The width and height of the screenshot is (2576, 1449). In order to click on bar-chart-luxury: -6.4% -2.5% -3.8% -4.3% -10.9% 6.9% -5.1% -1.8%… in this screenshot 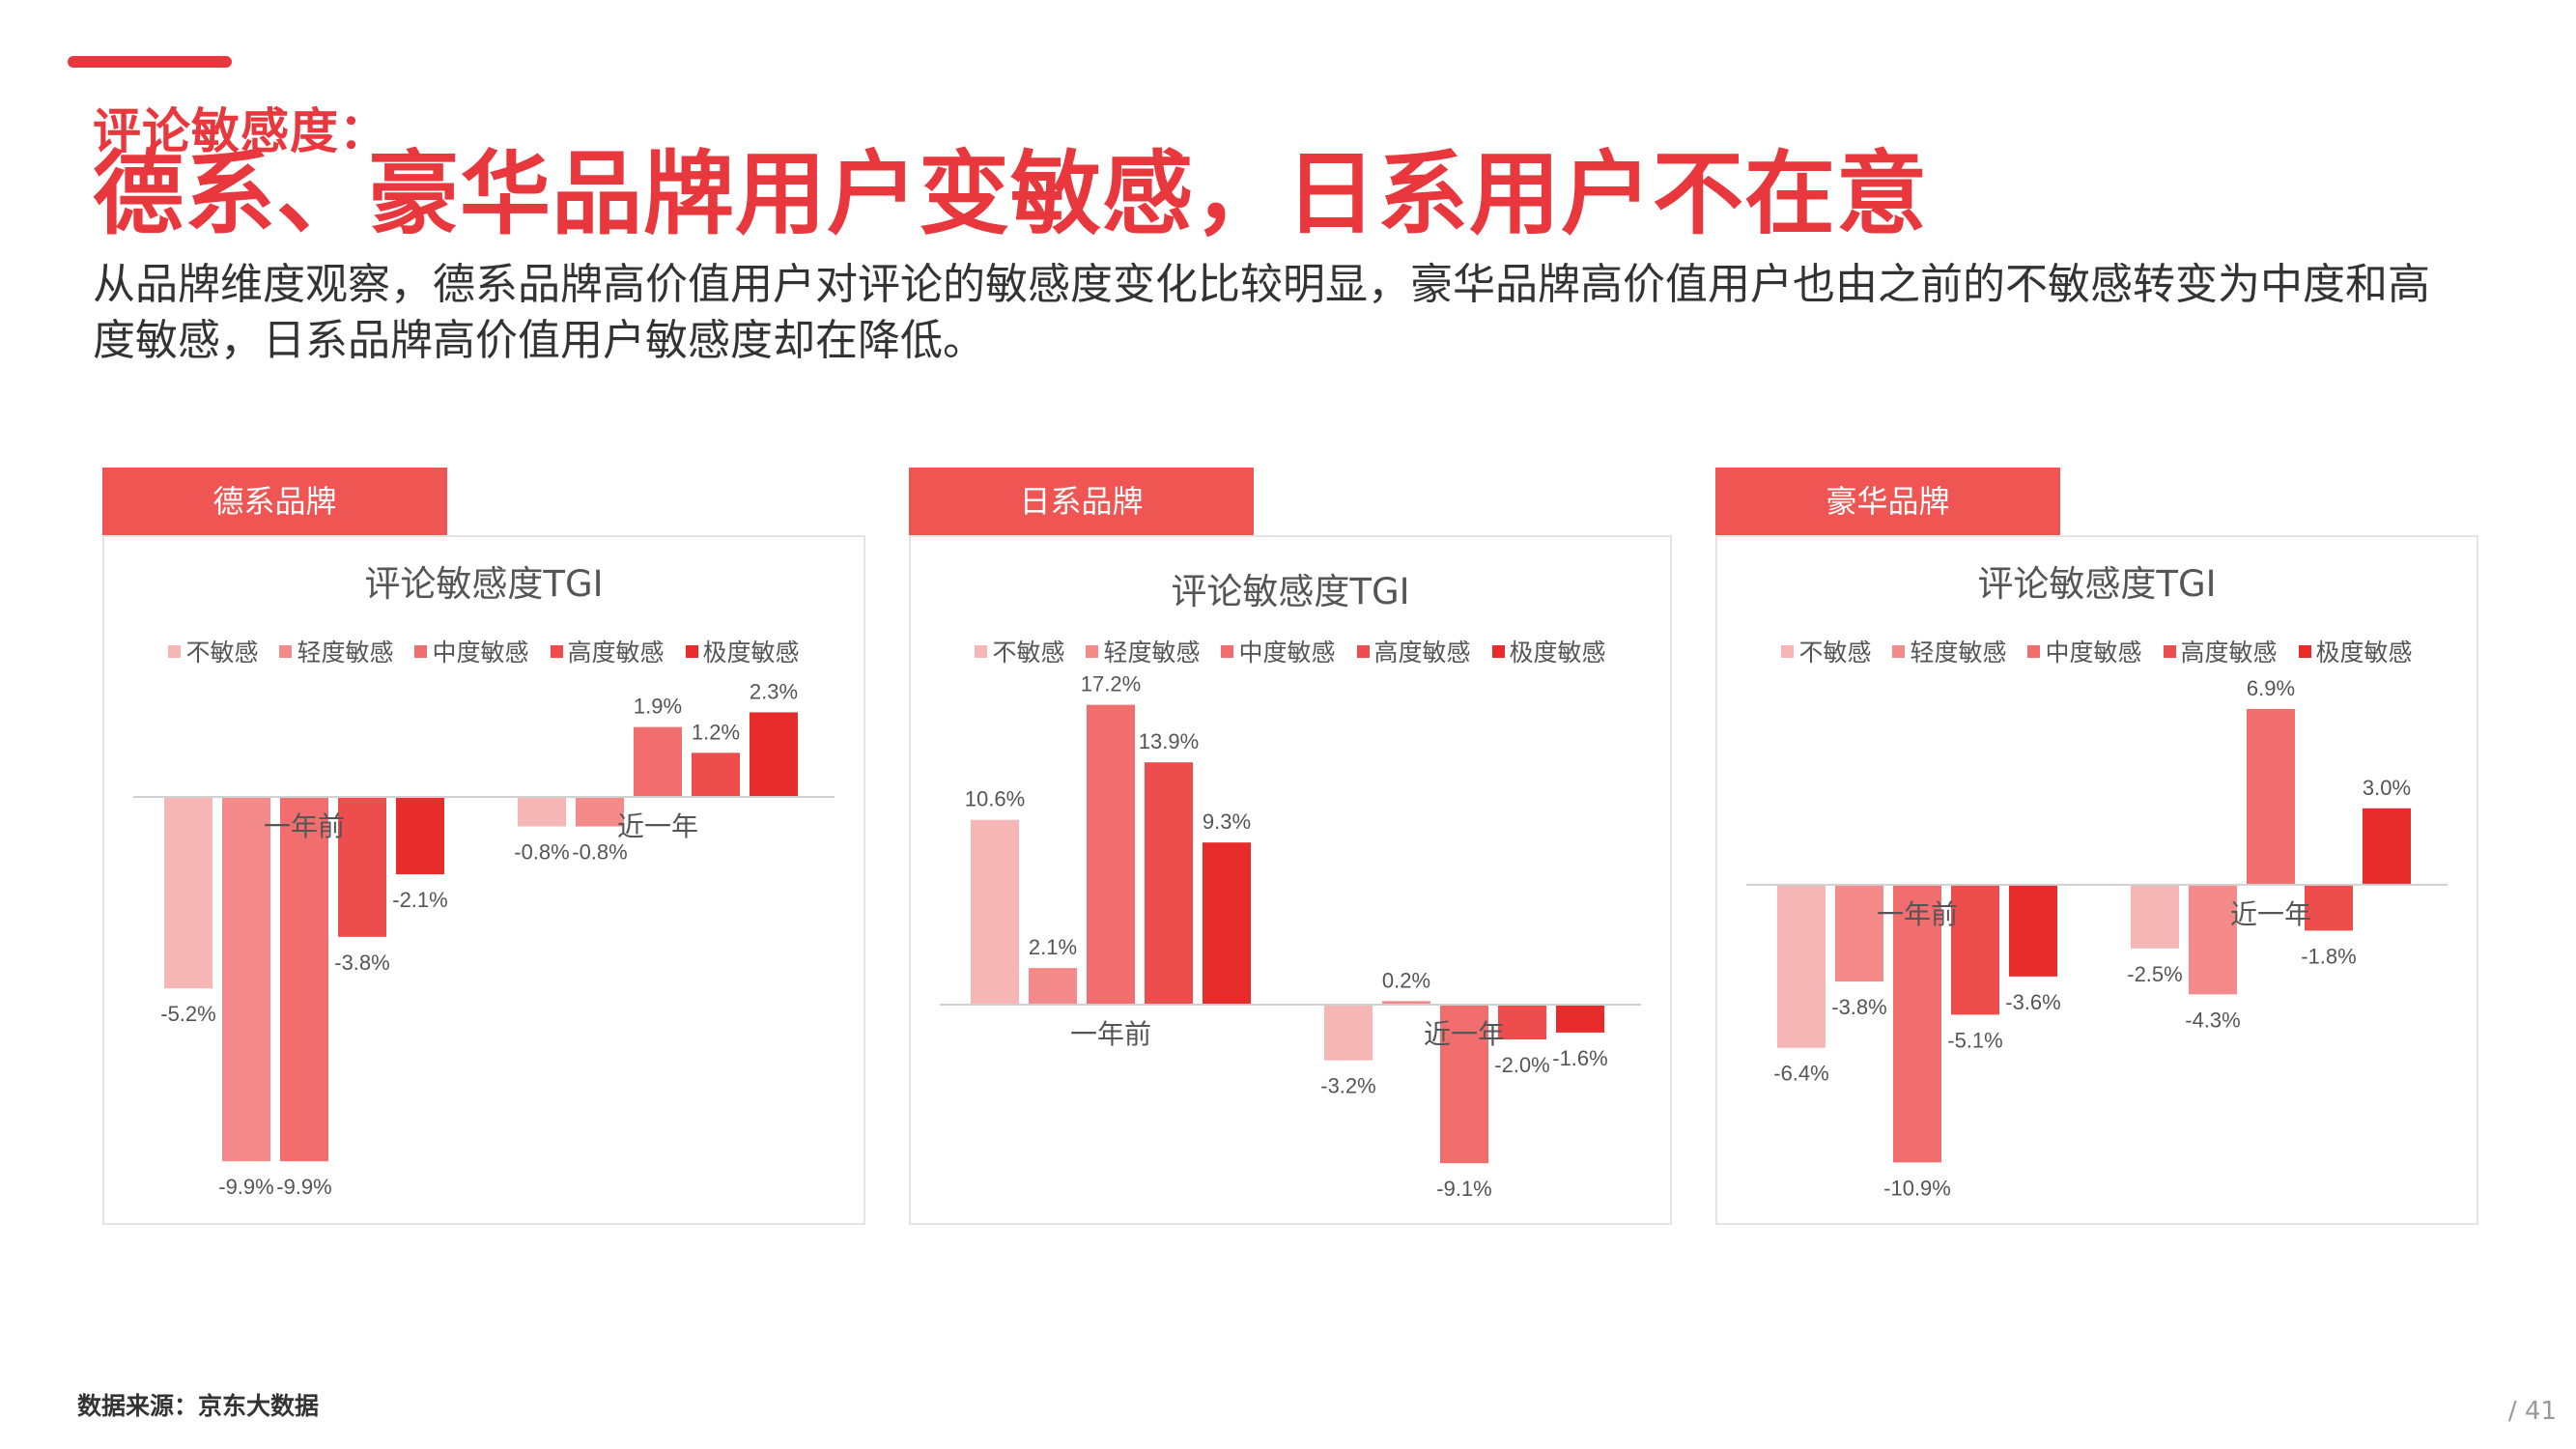, I will do `click(2097, 938)`.